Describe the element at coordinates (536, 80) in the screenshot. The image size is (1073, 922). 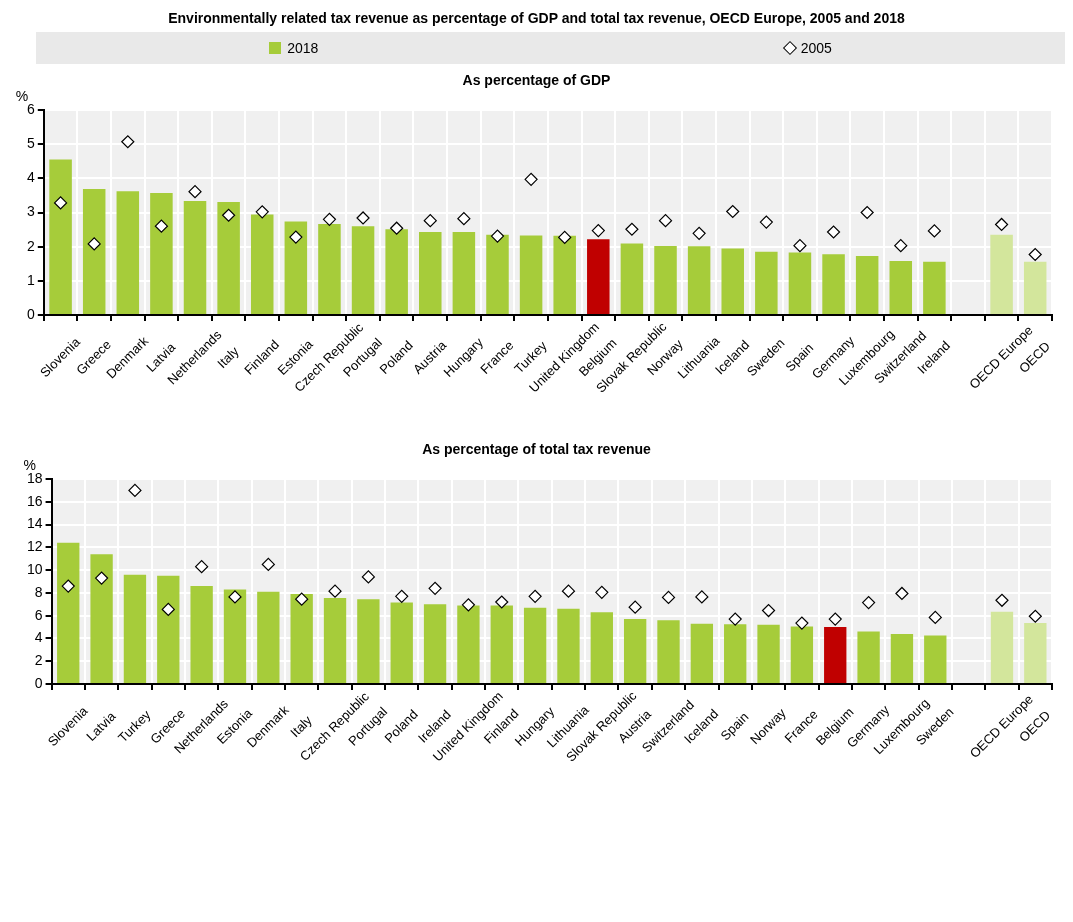
I see `chart-subtitle: As percentage of GDP` at that location.